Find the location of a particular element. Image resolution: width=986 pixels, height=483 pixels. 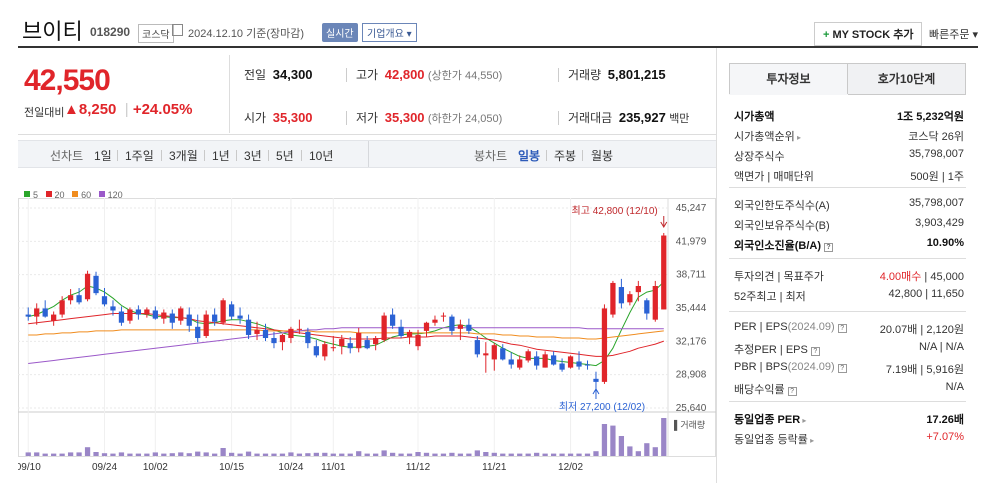

period-10y: 10년 is located at coordinates (321, 156).